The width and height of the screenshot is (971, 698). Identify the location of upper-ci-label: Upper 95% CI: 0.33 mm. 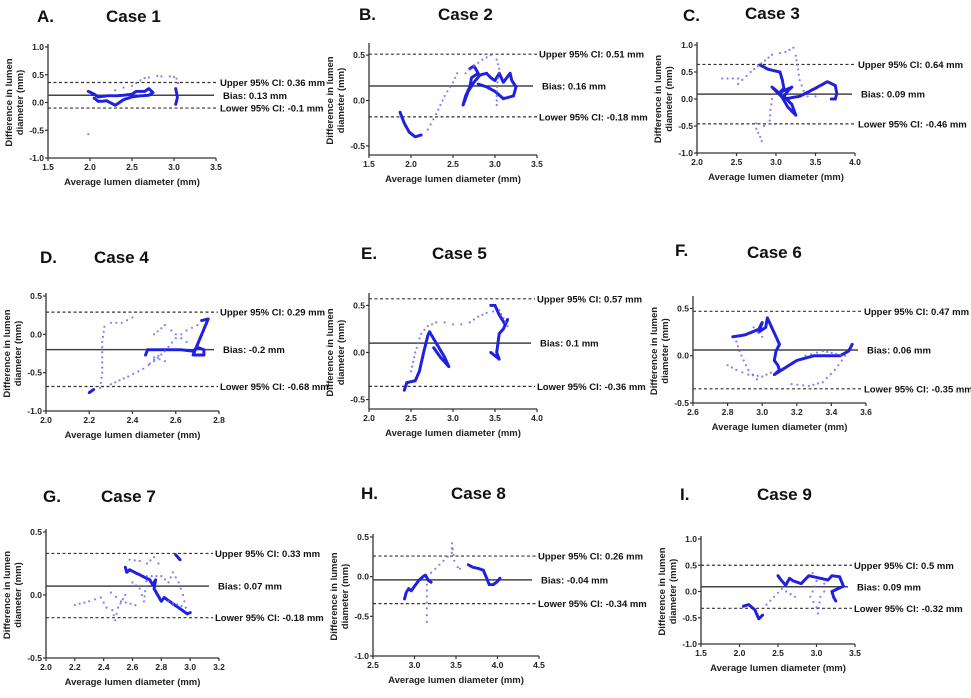
(267, 554).